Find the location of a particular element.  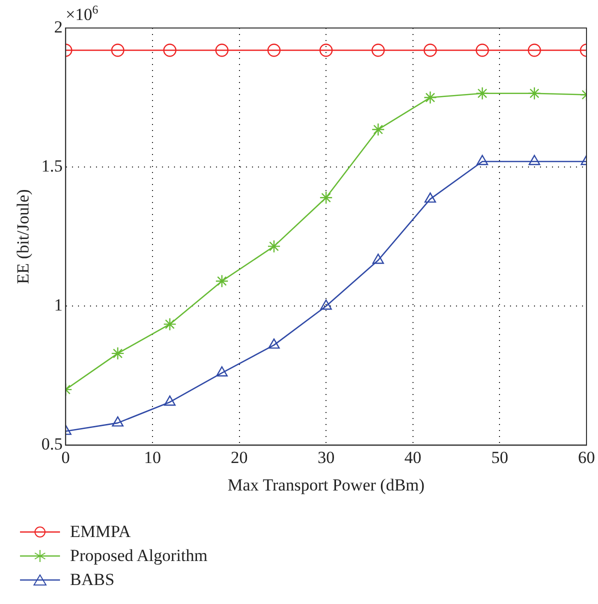

legend-label: Proposed Algorithm is located at coordinates (139, 556).